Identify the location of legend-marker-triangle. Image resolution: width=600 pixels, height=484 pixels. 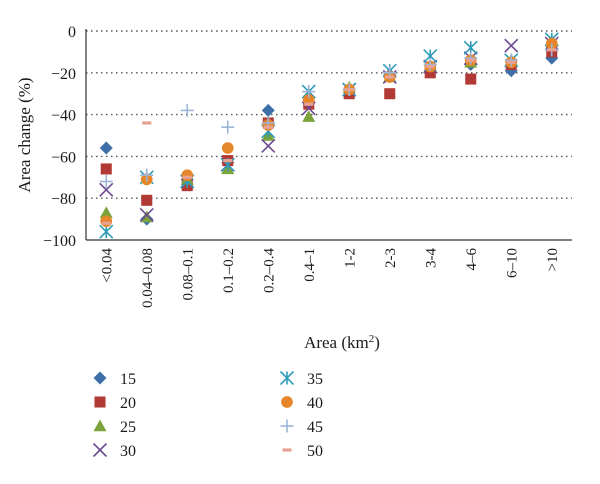
(100, 425).